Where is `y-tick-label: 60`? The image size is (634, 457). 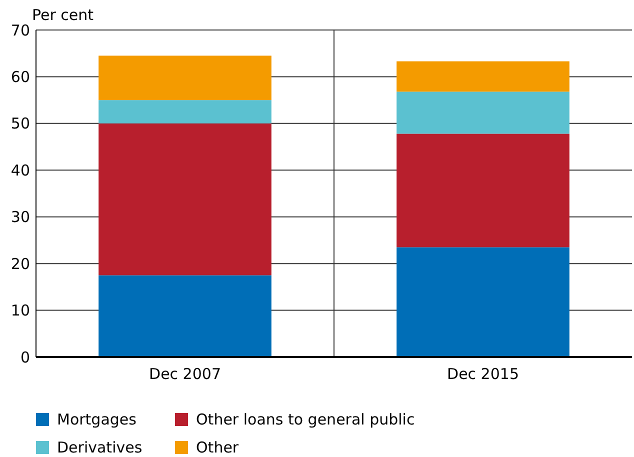 y-tick-label: 60 is located at coordinates (20, 77).